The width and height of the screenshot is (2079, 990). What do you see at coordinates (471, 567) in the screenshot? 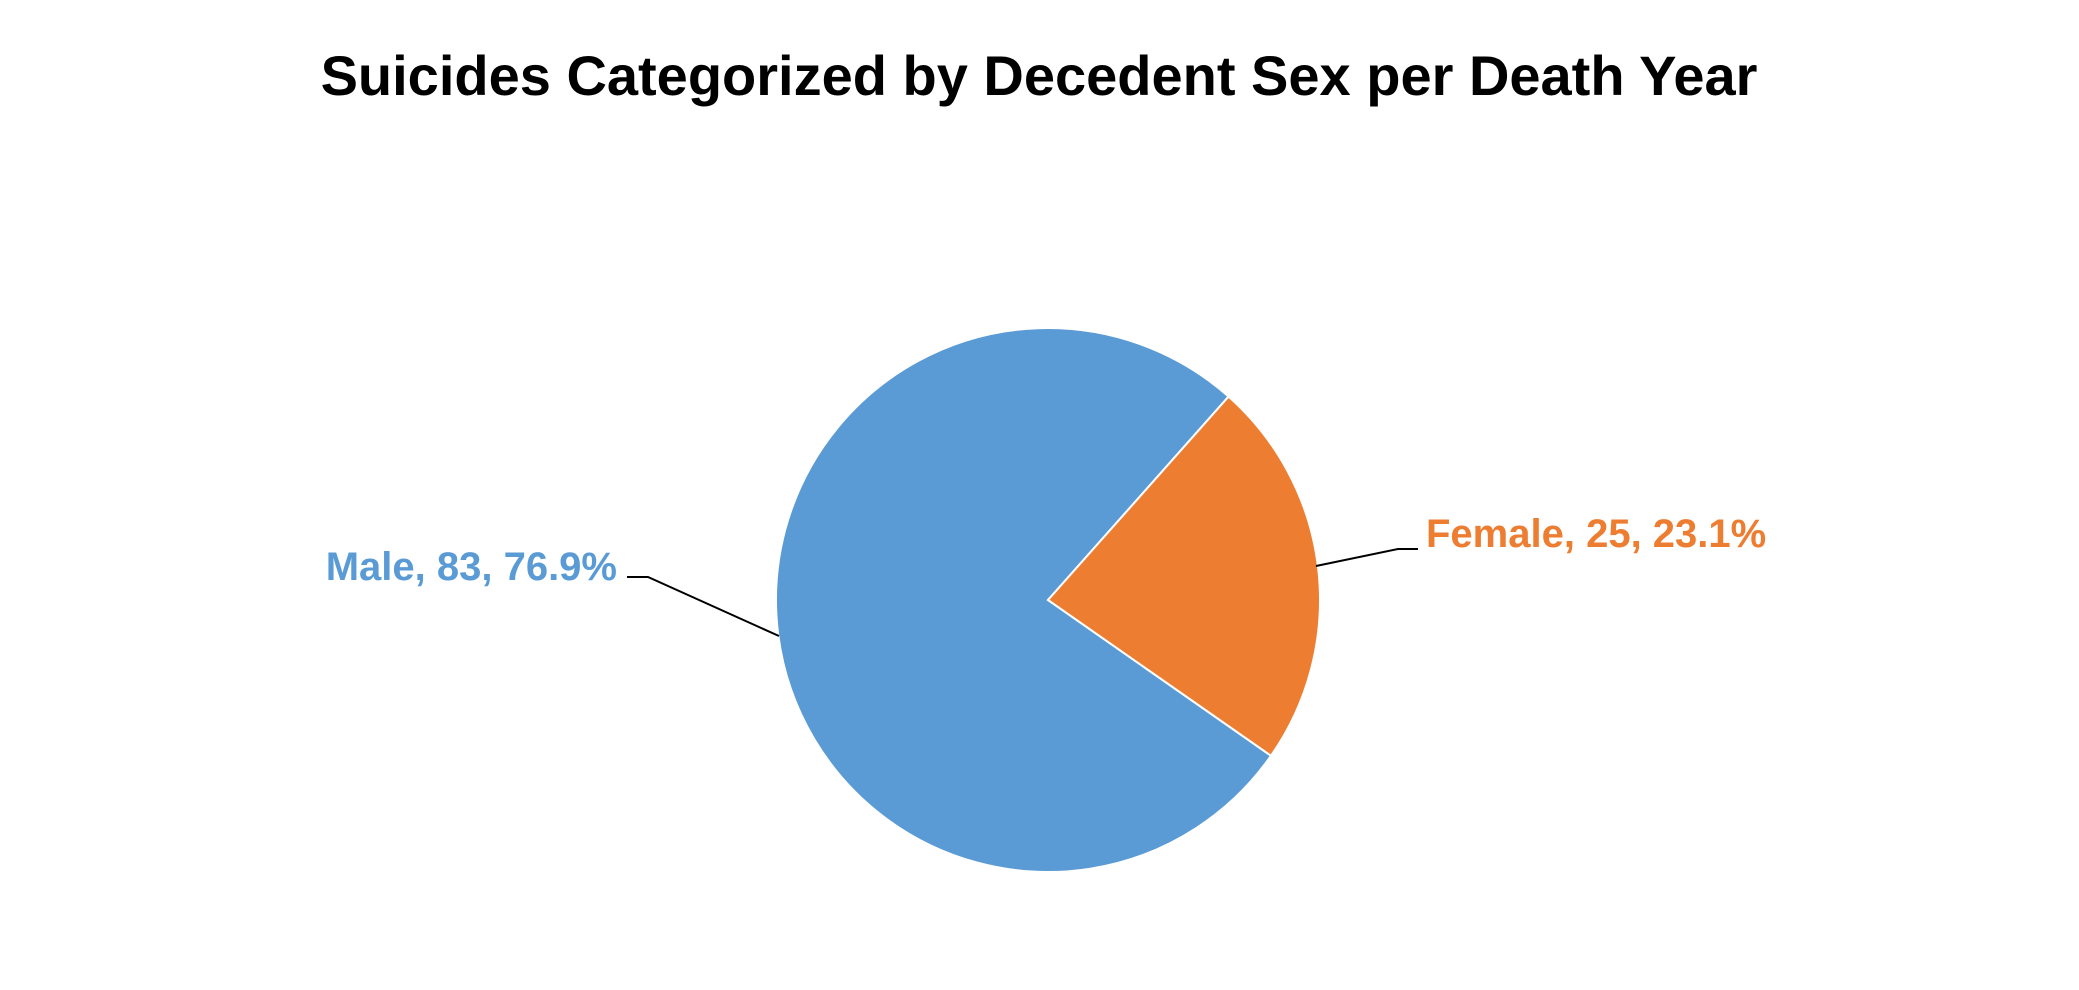
I see `data-label-male: Male, 83, 76.9%` at bounding box center [471, 567].